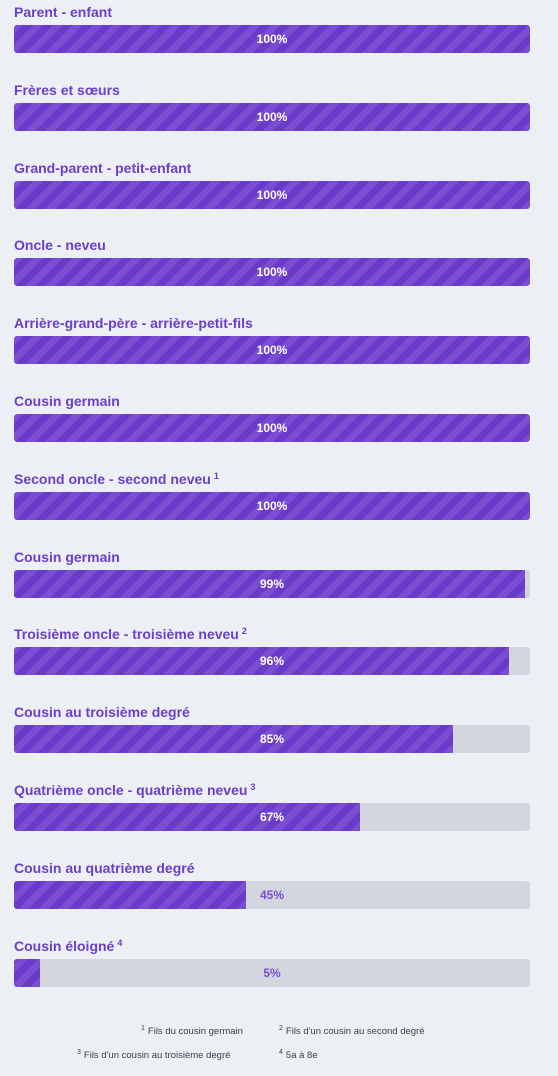 The image size is (558, 1076). Describe the element at coordinates (143, 1028) in the screenshot. I see `footnote-number: 1` at that location.